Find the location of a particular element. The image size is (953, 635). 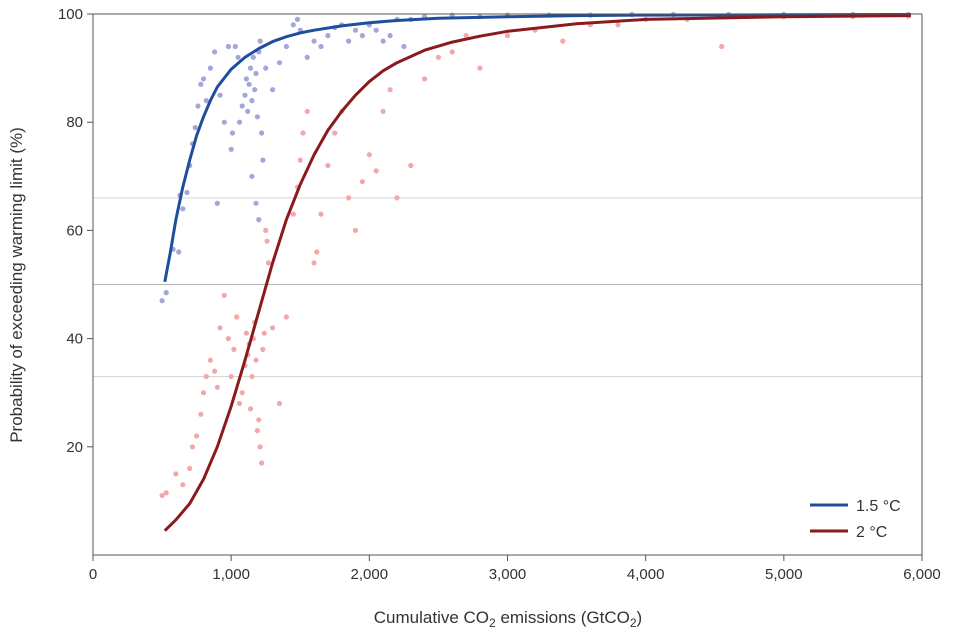

x-axis-label: Cumulative CO2 emissions (GtCO2) is located at coordinates (508, 619).